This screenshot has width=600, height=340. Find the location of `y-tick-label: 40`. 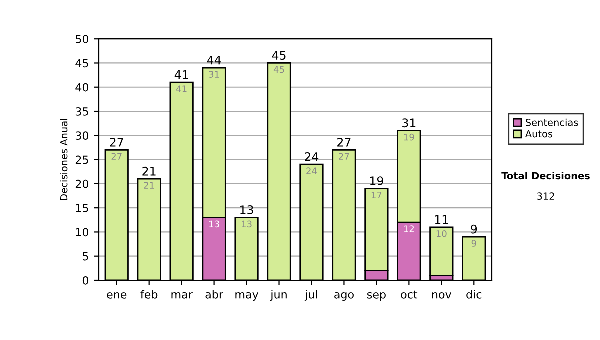

y-tick-label: 40 is located at coordinates (82, 87).